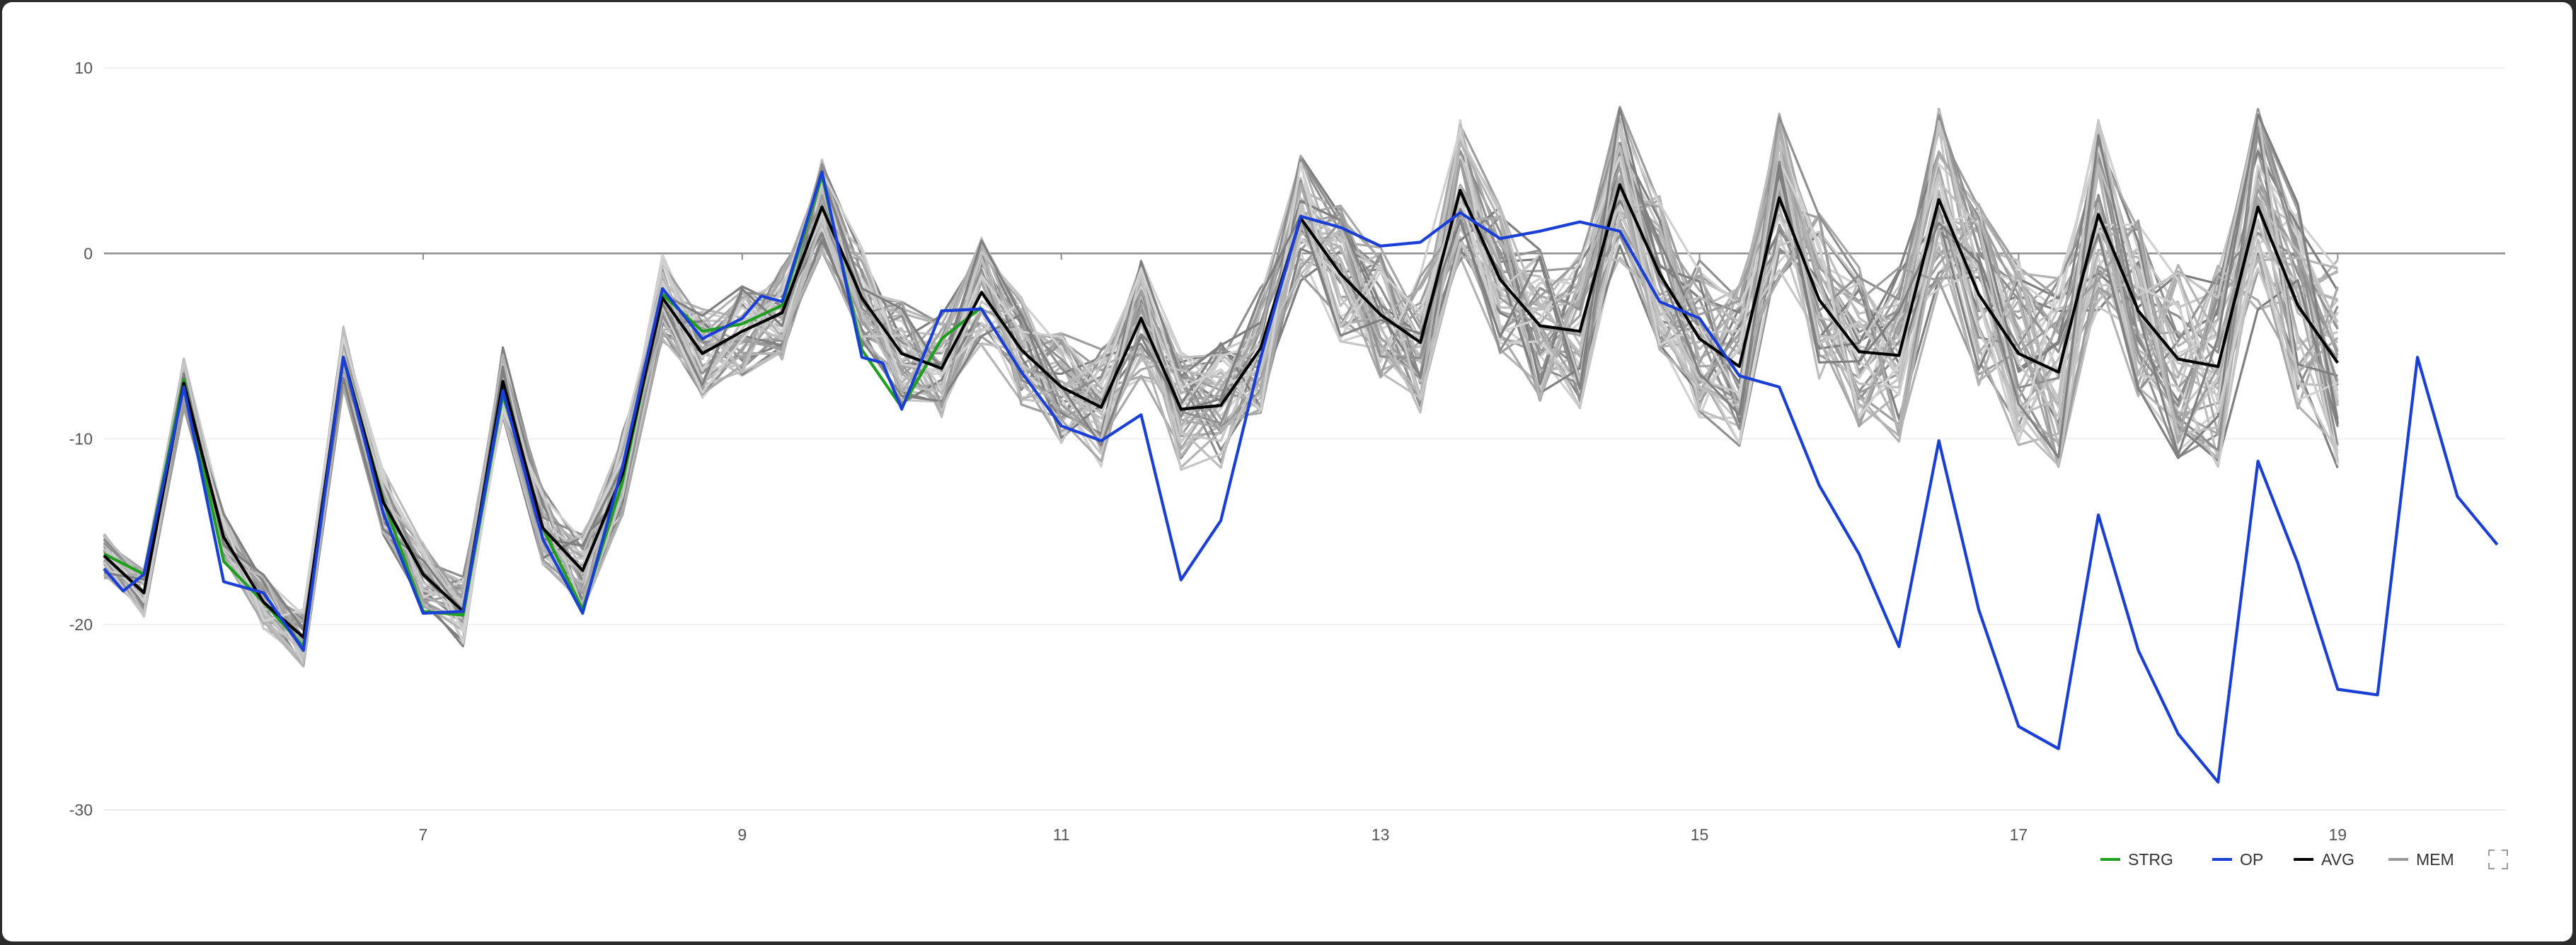  I want to click on legend: STRG OP AVG MEM, so click(2277, 859).